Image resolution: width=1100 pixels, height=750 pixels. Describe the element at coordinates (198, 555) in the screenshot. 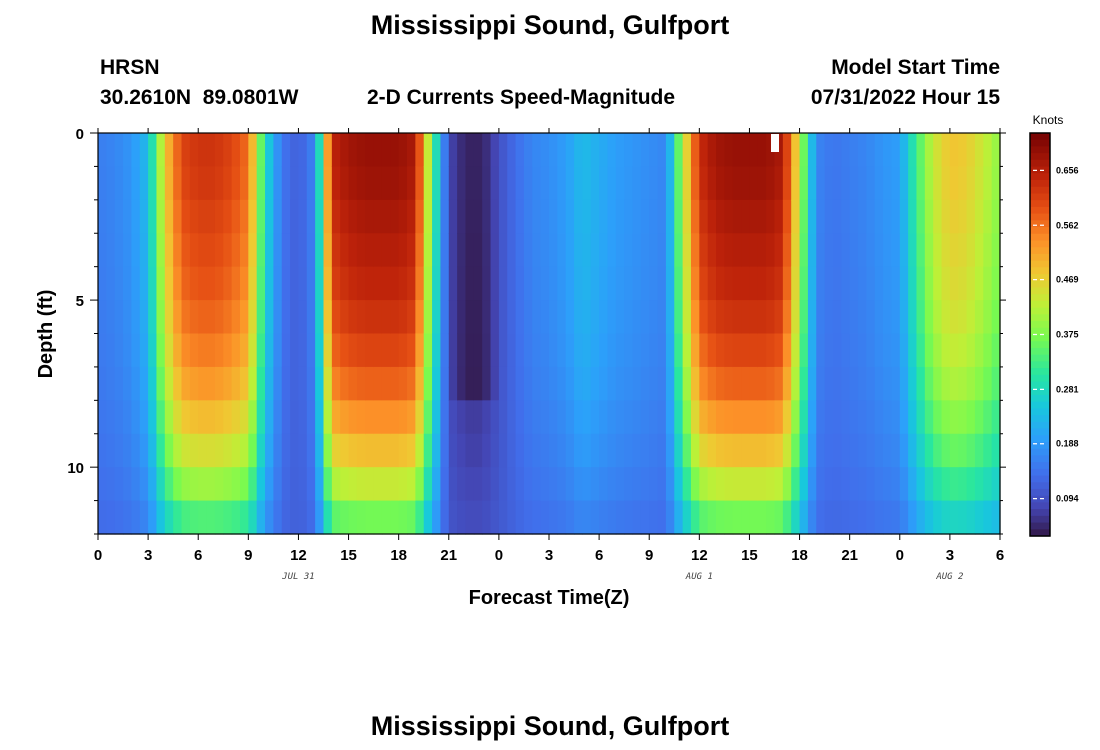

I see `x-tick-label: 6` at that location.